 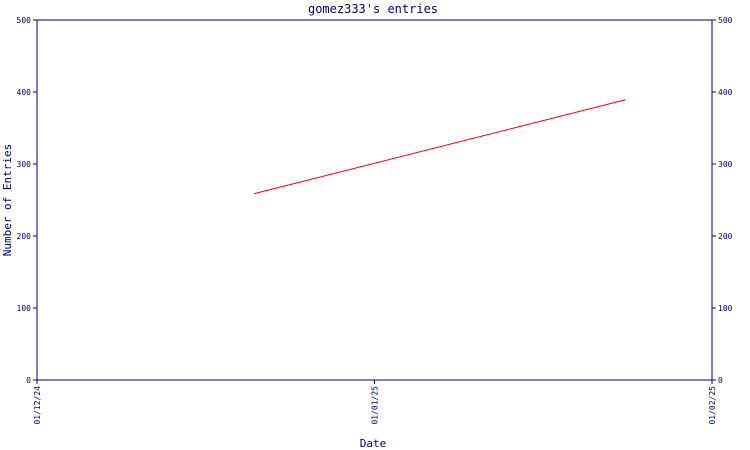 What do you see at coordinates (24, 236) in the screenshot?
I see `y-tick-label-left: 200` at bounding box center [24, 236].